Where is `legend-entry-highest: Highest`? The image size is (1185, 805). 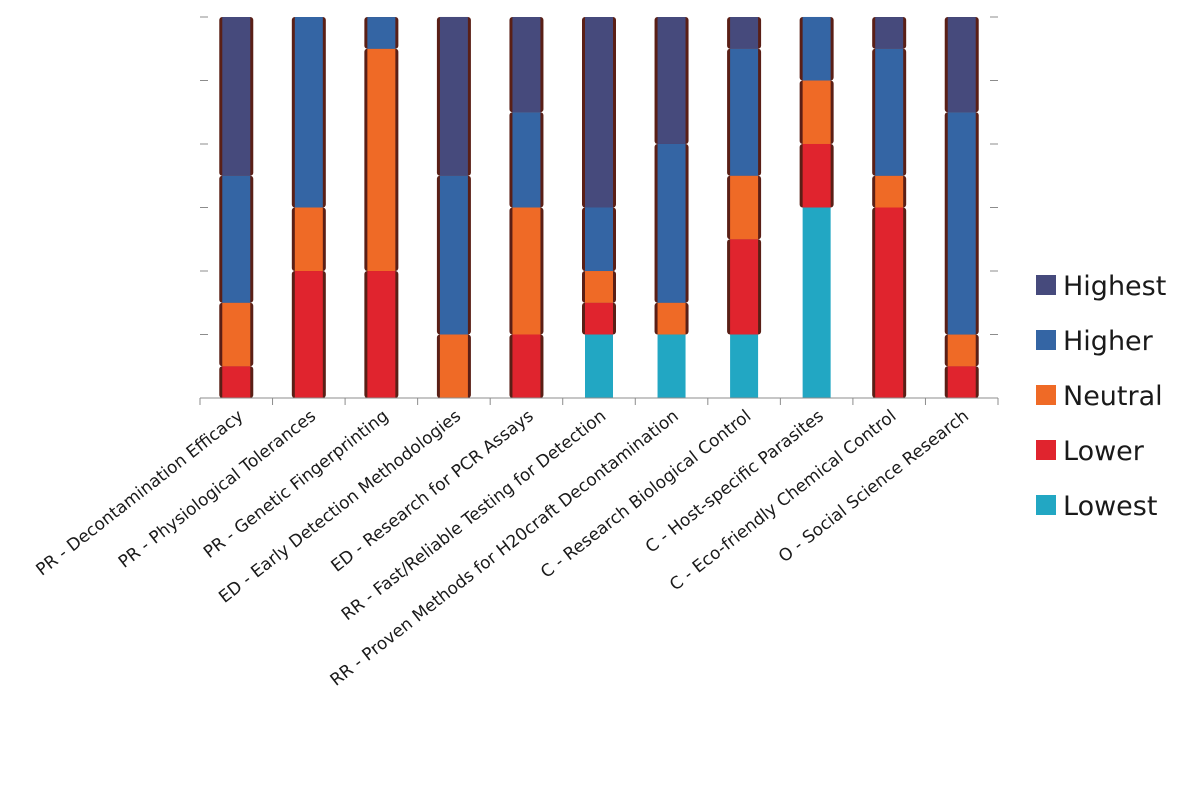 legend-entry-highest: Highest is located at coordinates (1101, 286).